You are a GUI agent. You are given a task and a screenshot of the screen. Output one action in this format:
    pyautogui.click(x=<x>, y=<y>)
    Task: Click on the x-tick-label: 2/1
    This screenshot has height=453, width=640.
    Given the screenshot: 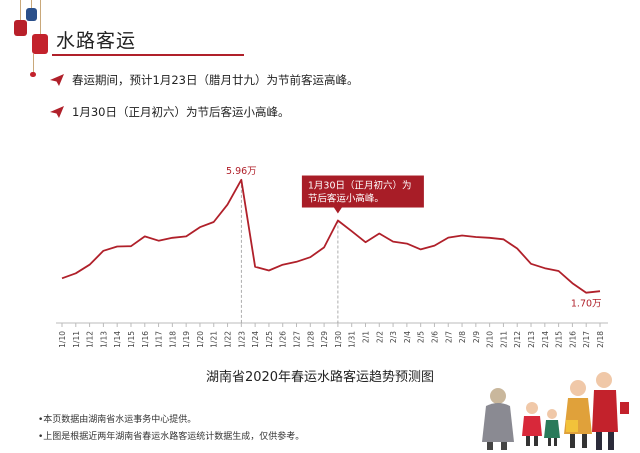 What is the action you would take?
    pyautogui.click(x=365, y=337)
    